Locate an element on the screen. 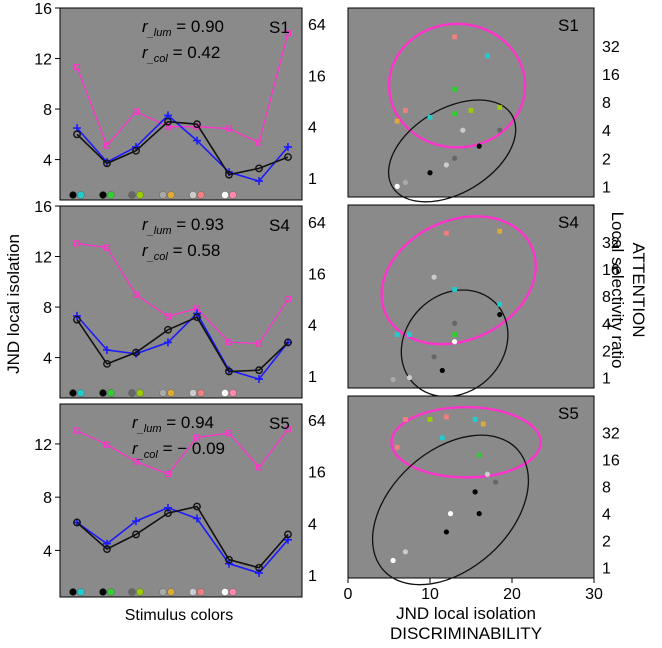  subject-label: S1 is located at coordinates (279, 27).